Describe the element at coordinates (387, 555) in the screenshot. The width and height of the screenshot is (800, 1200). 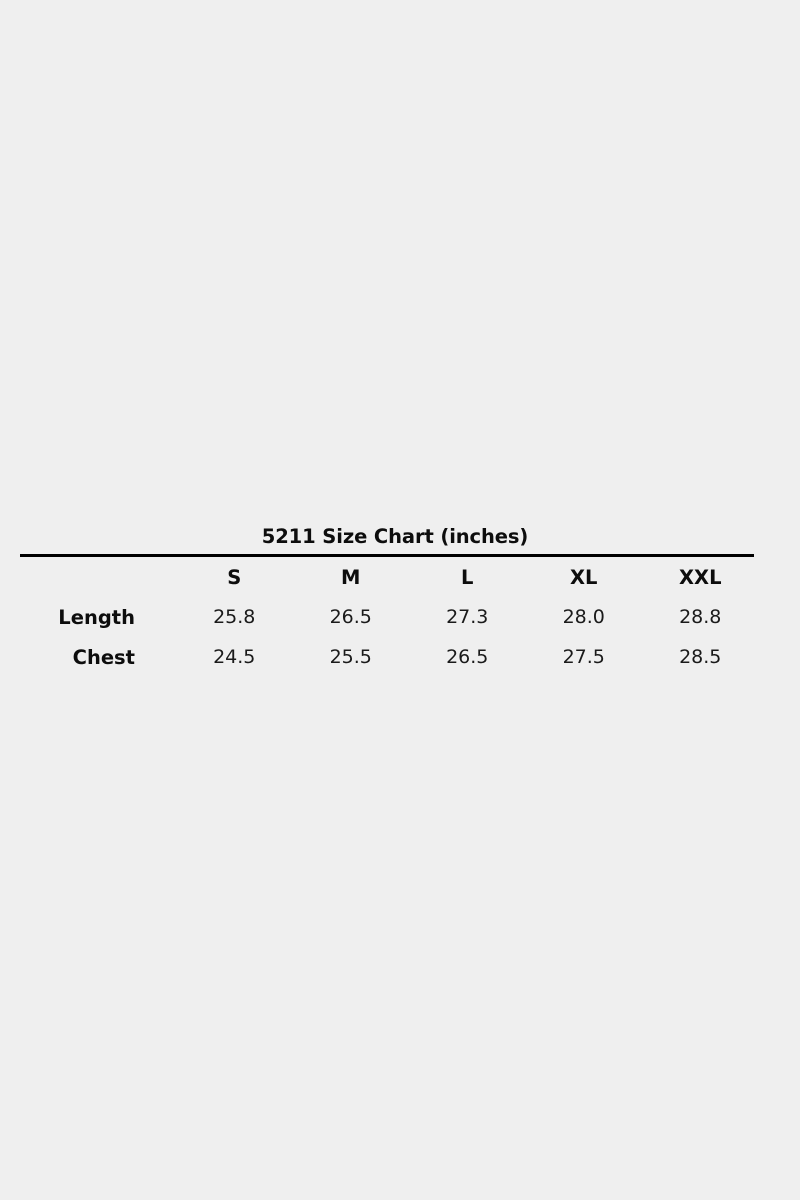
I see `header-rule-divider` at that location.